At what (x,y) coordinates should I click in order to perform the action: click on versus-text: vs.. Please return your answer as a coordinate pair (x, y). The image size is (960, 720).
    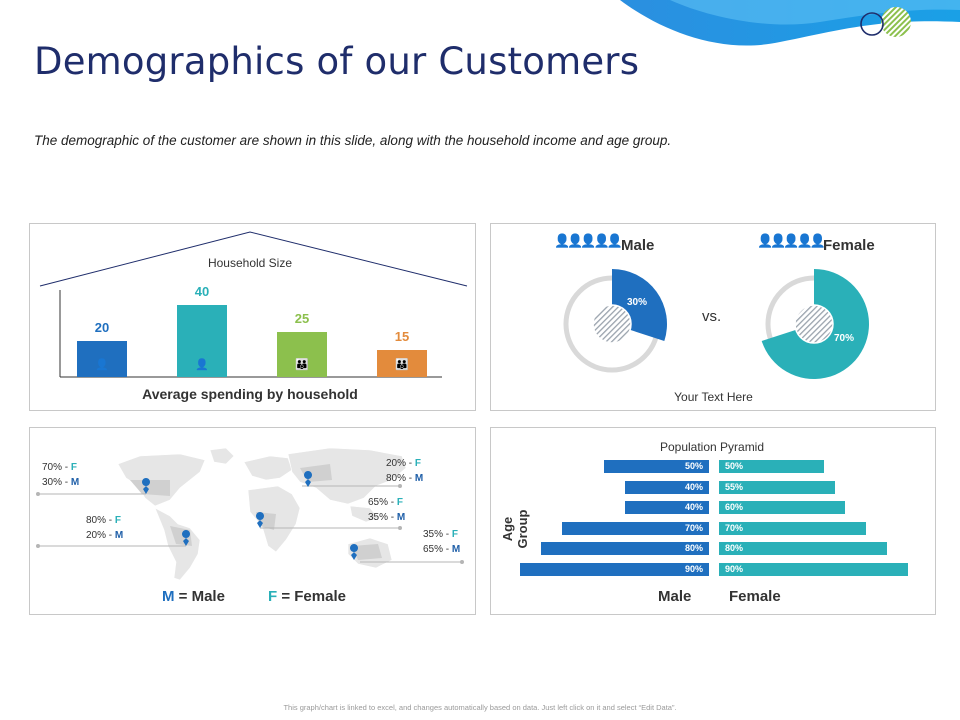
    Looking at the image, I should click on (712, 316).